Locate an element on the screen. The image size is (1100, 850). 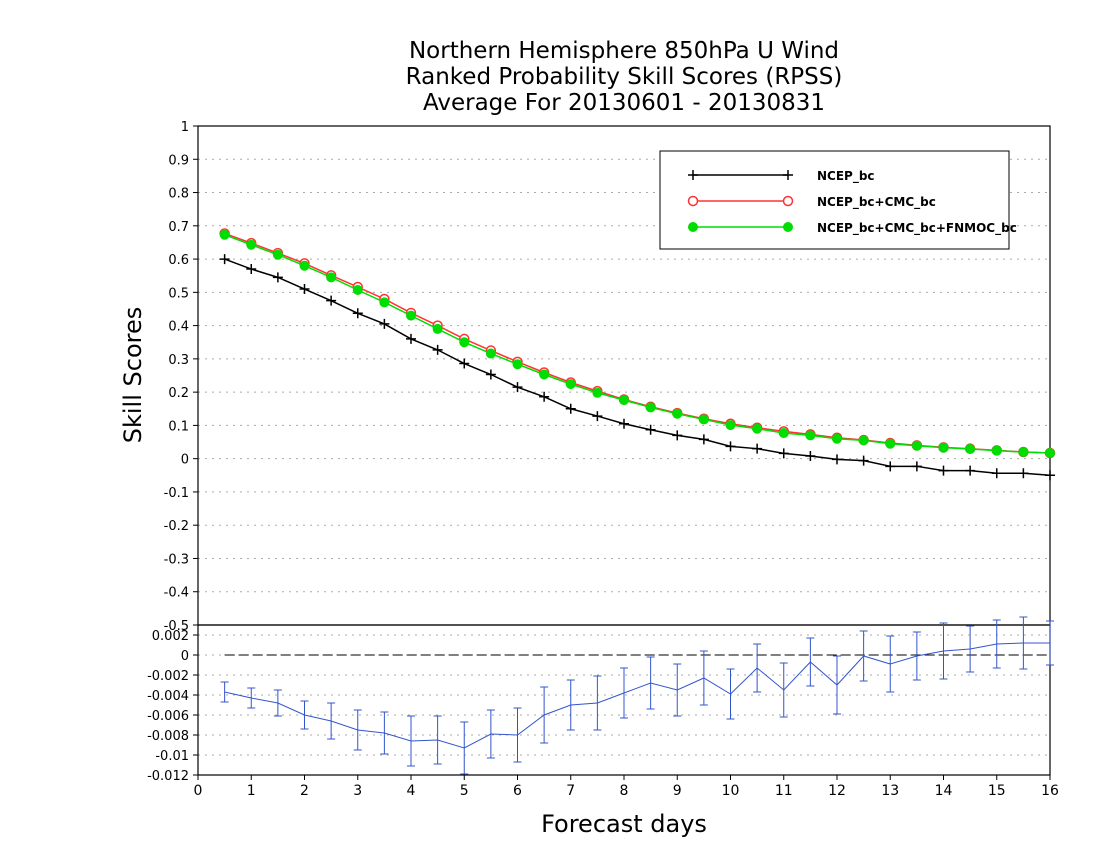
main-y-tick-label: -0.2 is located at coordinates (176, 526).